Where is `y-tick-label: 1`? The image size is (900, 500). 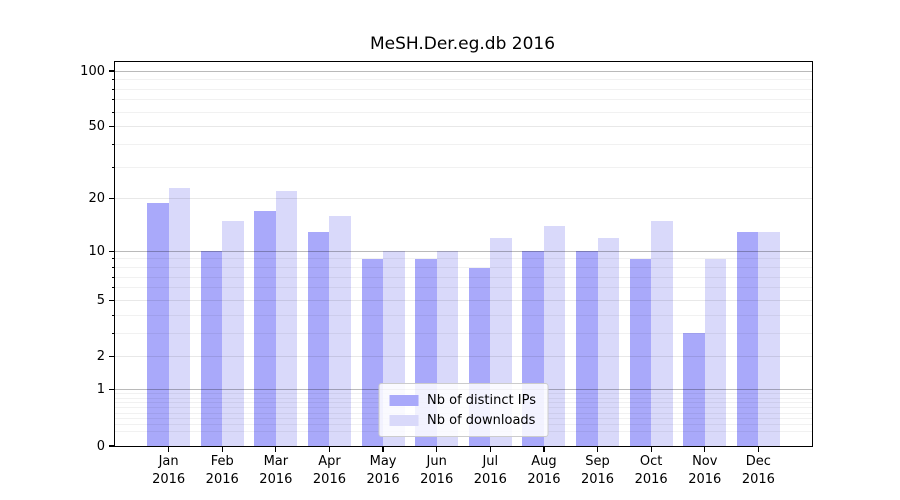
y-tick-label: 1 is located at coordinates (100, 390).